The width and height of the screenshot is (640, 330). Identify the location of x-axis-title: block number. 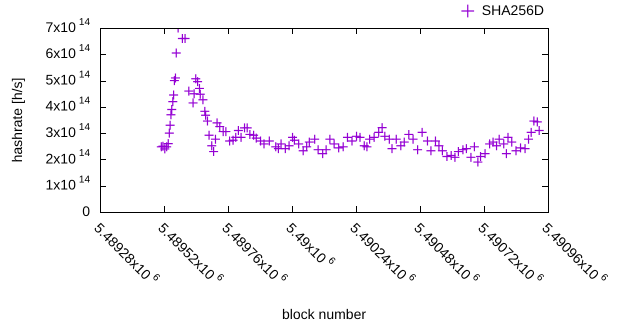
(324, 314).